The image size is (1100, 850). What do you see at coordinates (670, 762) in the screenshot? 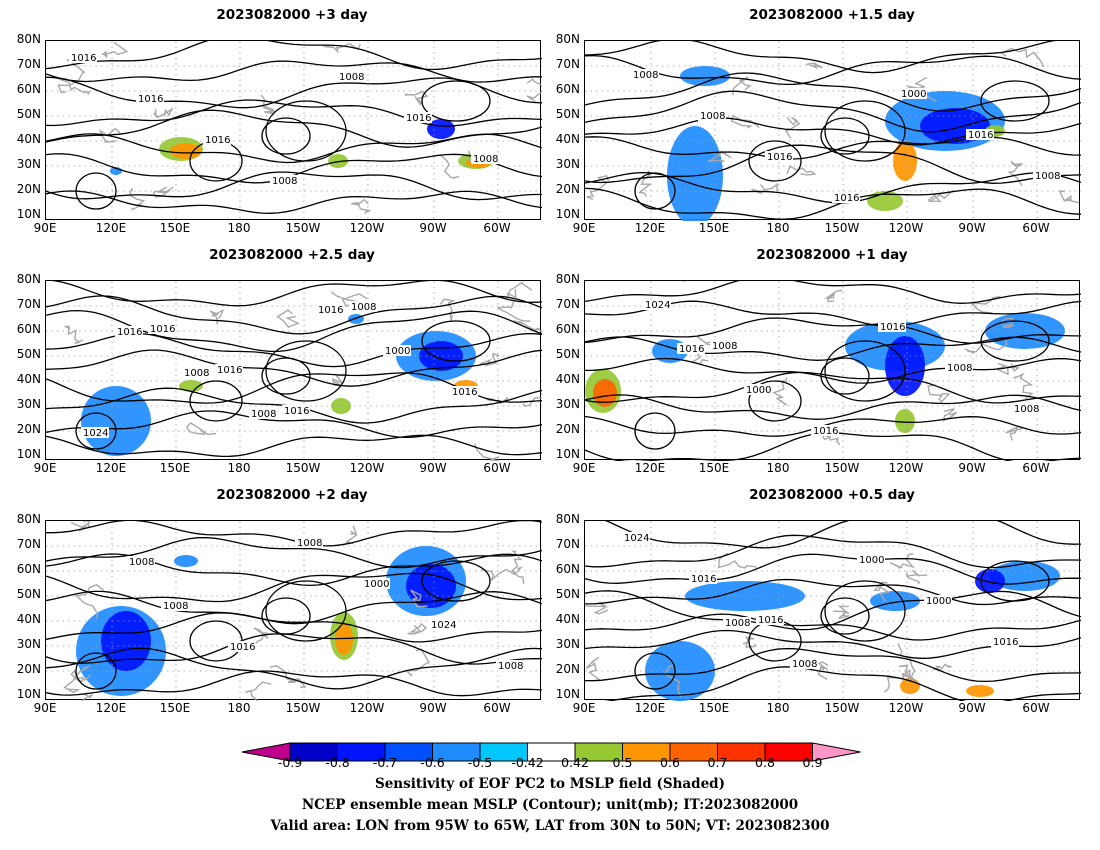
I see `colorbar-tick-label: 0.6` at bounding box center [670, 762].